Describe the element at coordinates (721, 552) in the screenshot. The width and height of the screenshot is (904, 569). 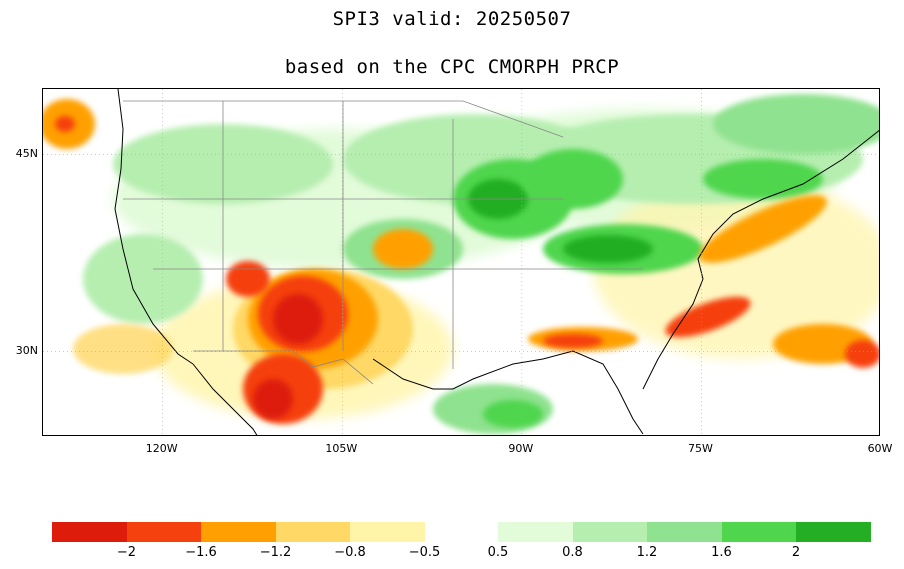
I see `colorbar-label-8: 1.6` at that location.